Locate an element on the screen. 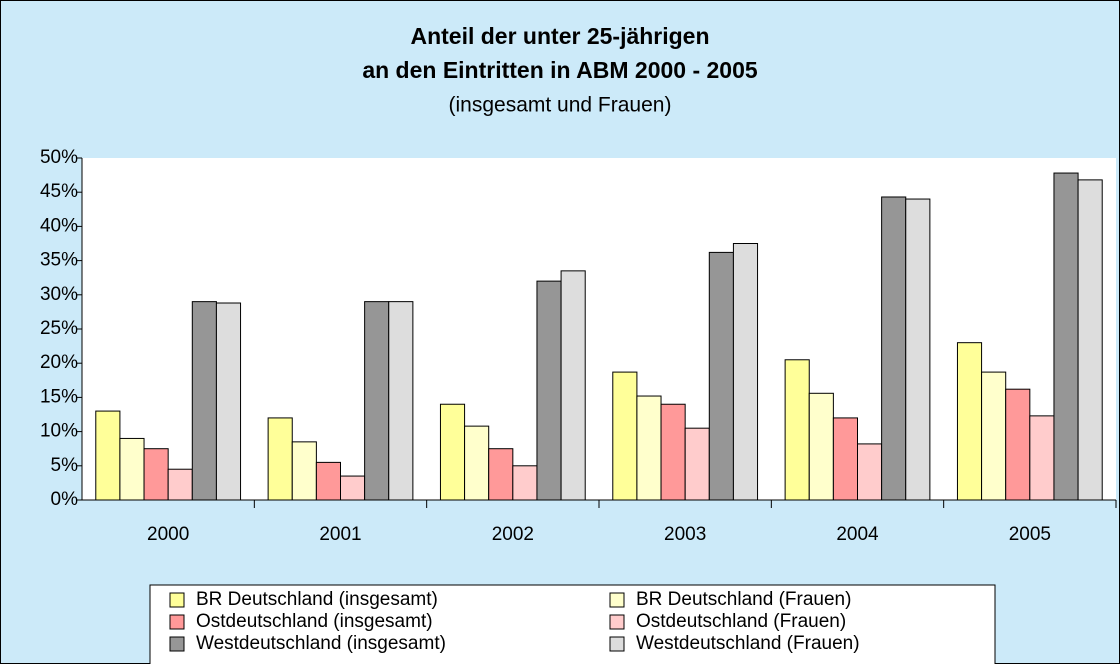  y-tick-label: 15% is located at coordinates (59, 396).